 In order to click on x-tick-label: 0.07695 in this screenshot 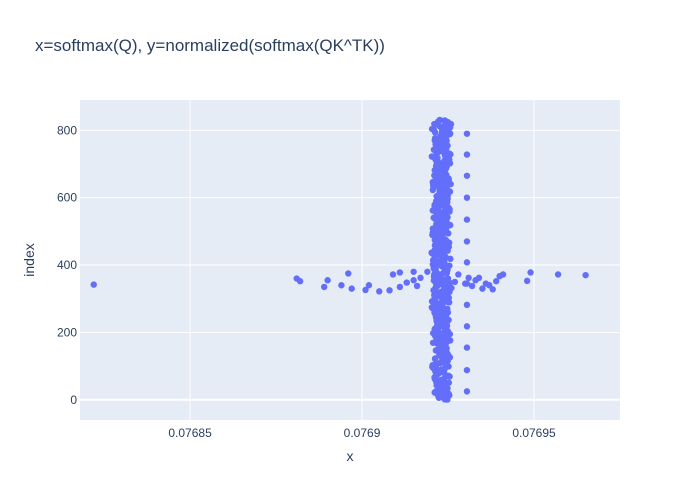, I will do `click(534, 433)`.